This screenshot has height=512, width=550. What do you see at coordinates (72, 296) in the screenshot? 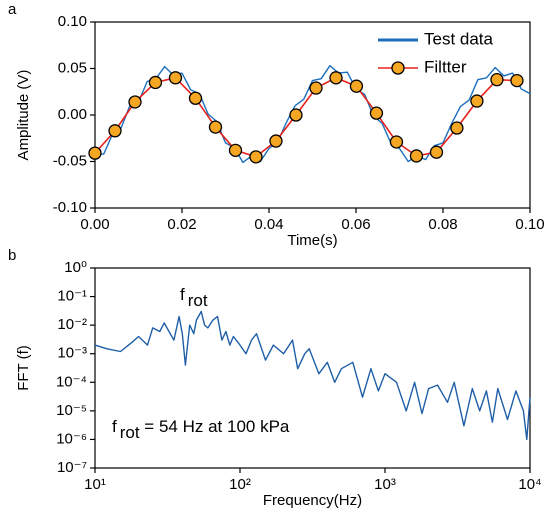
I see `y-tick-label: 10⁻¹` at bounding box center [72, 296].